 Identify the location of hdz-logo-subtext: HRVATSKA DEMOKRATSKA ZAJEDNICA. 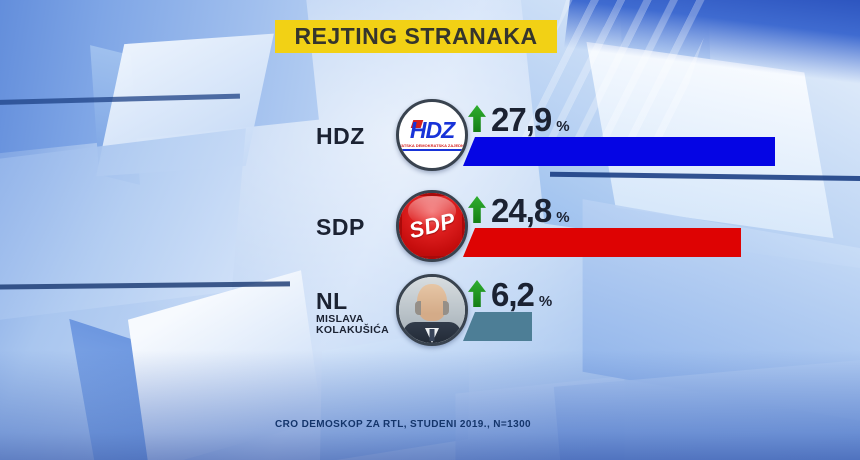
(432, 147).